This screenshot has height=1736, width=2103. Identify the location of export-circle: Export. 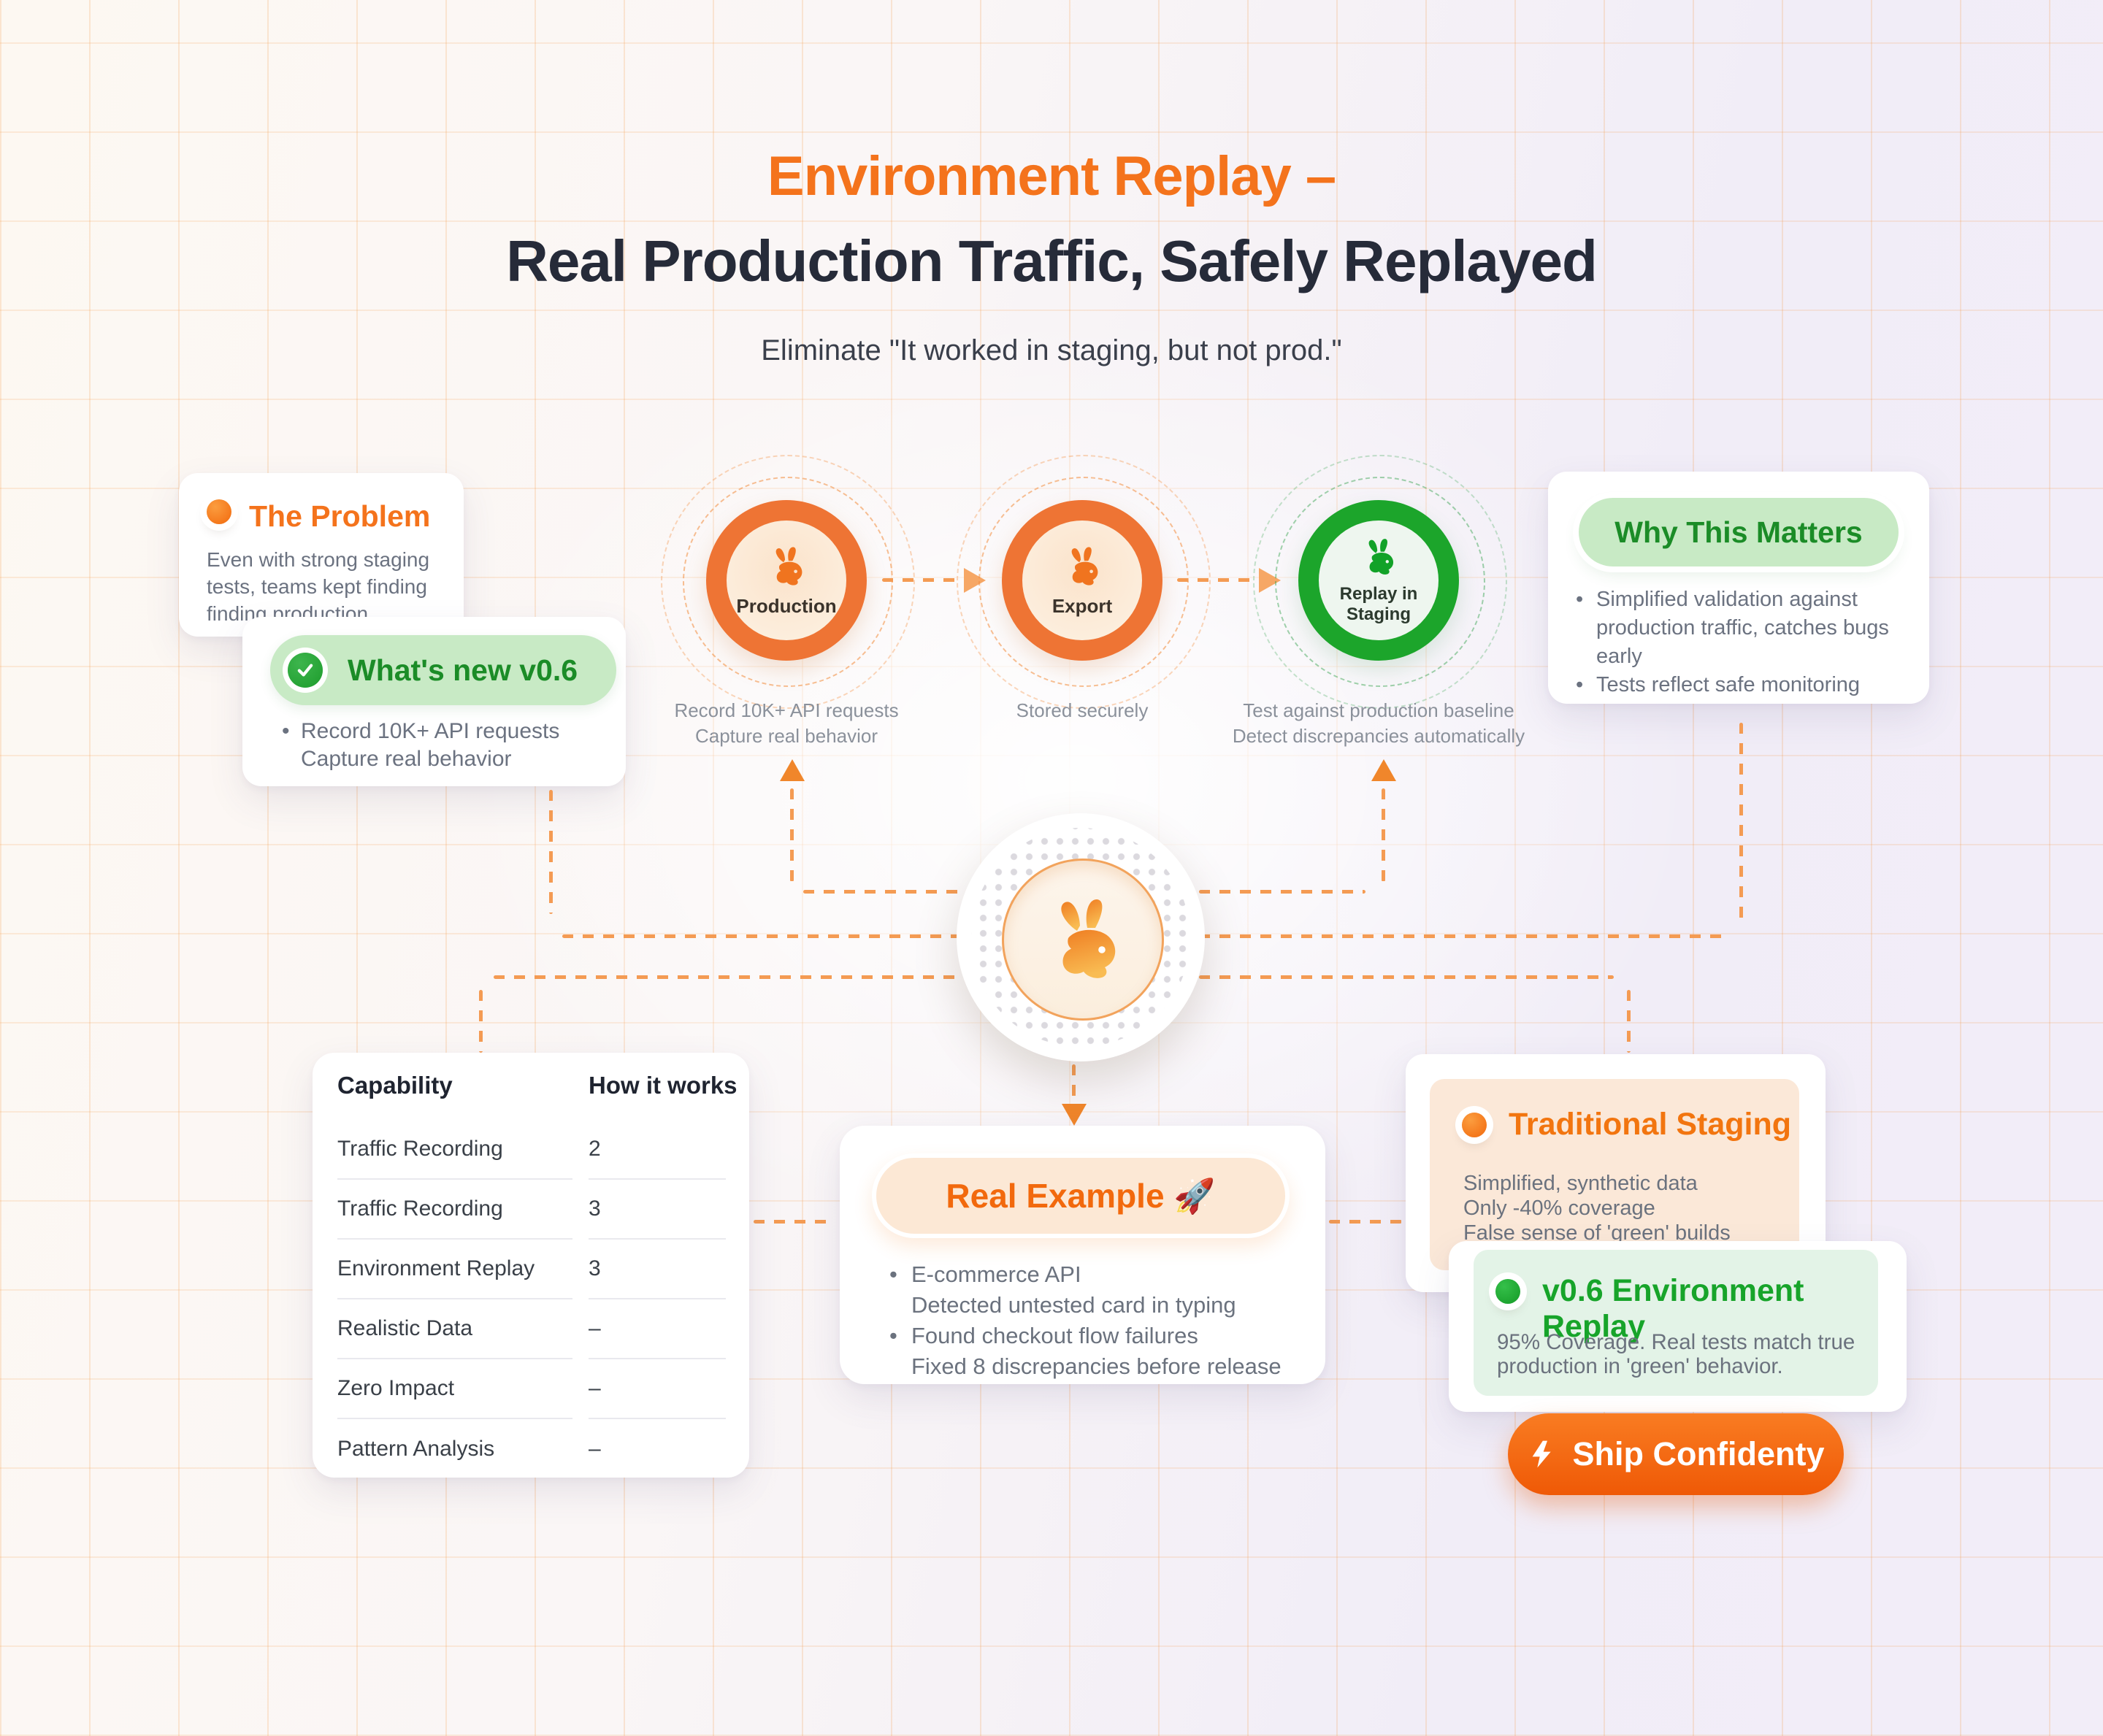
(1082, 580).